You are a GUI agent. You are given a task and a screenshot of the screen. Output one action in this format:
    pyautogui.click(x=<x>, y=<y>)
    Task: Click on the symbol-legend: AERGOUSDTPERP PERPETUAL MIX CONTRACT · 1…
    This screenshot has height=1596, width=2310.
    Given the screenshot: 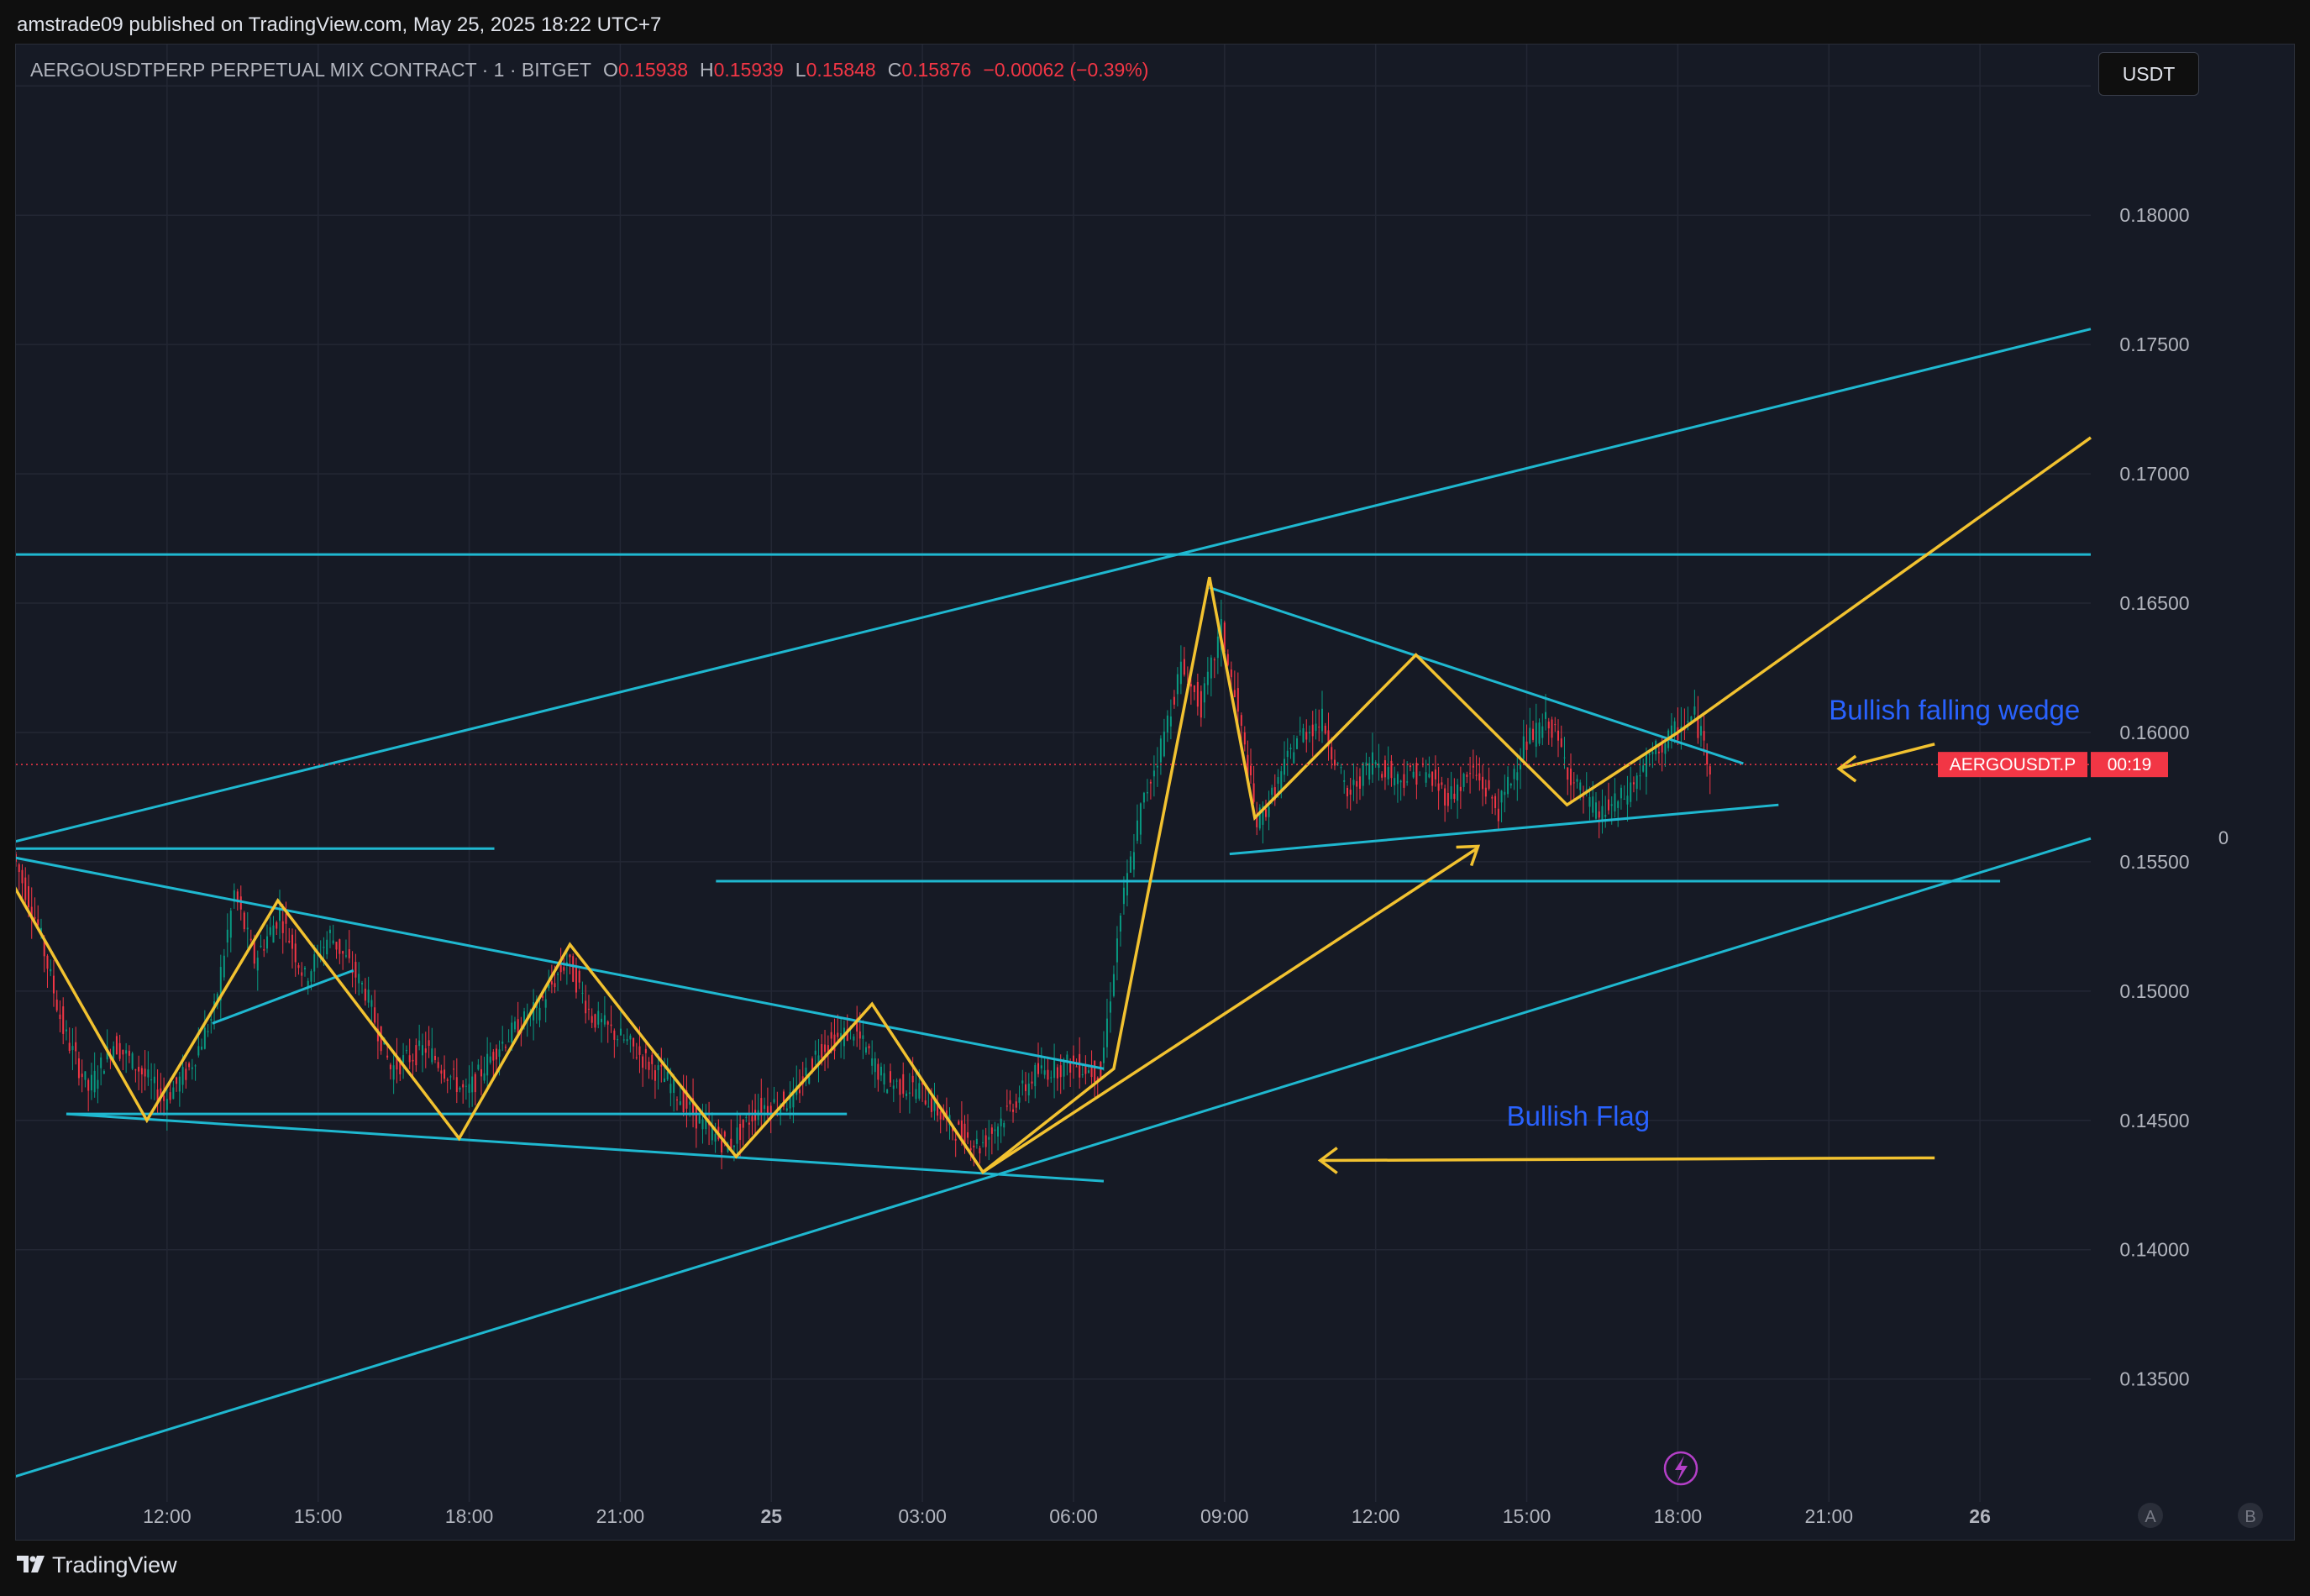 What is the action you would take?
    pyautogui.click(x=589, y=70)
    